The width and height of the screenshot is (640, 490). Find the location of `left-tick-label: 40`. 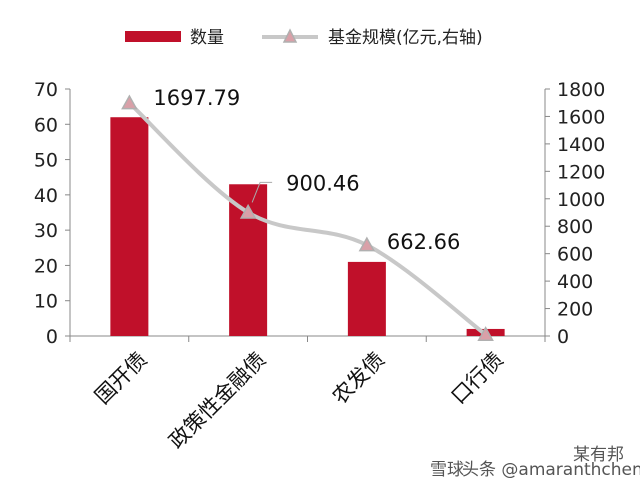

left-tick-label: 40 is located at coordinates (46, 196).